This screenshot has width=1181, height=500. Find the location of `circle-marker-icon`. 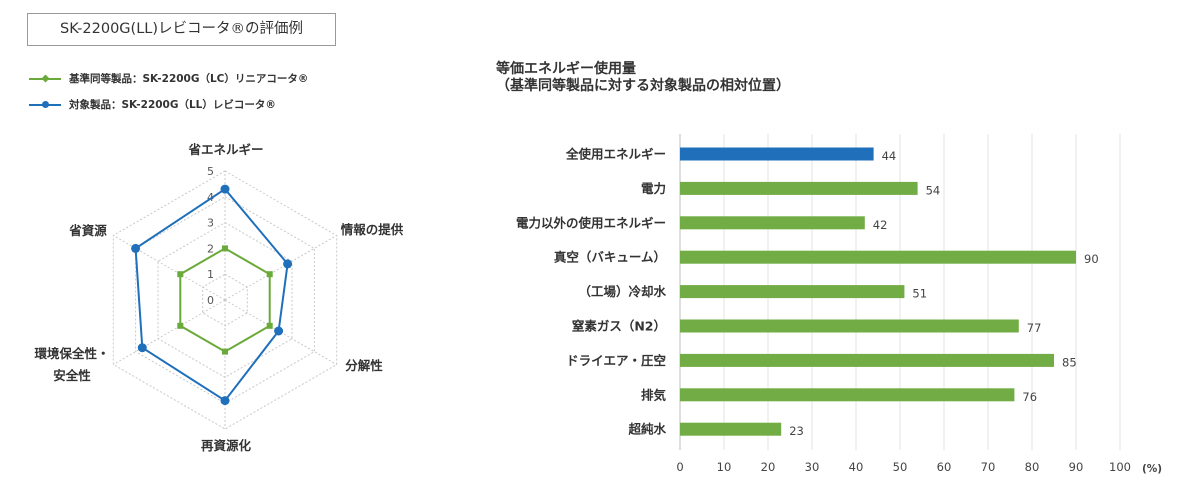

circle-marker-icon is located at coordinates (45, 104).